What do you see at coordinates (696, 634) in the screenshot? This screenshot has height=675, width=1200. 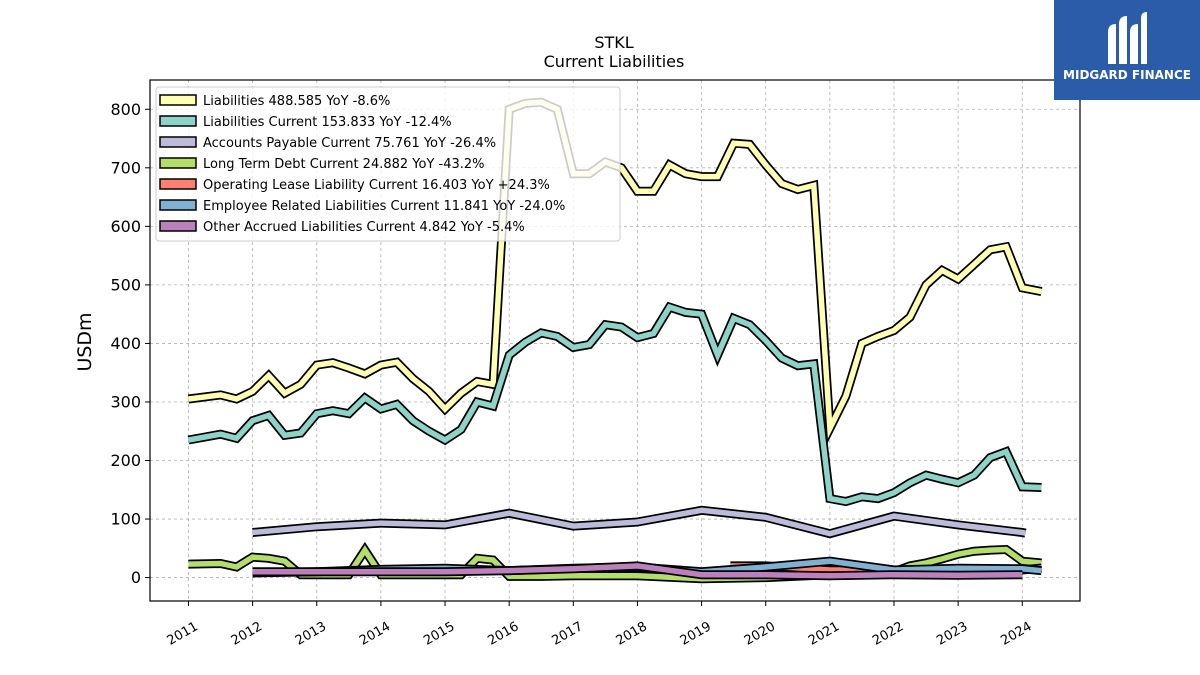 I see `x-tick-label: 2019` at bounding box center [696, 634].